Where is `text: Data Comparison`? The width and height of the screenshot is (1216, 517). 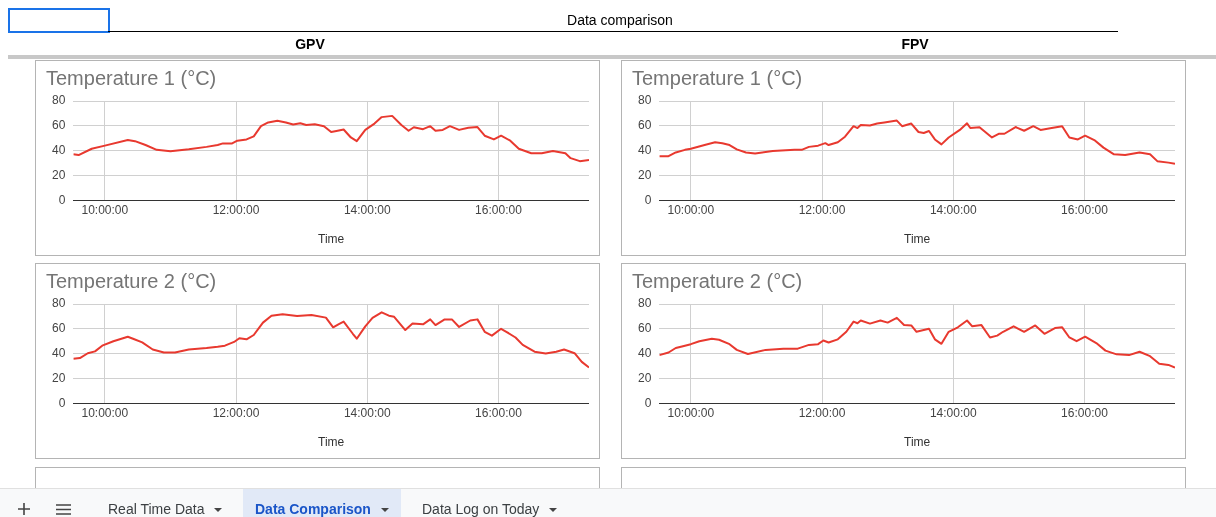
text: Data Comparison is located at coordinates (313, 509).